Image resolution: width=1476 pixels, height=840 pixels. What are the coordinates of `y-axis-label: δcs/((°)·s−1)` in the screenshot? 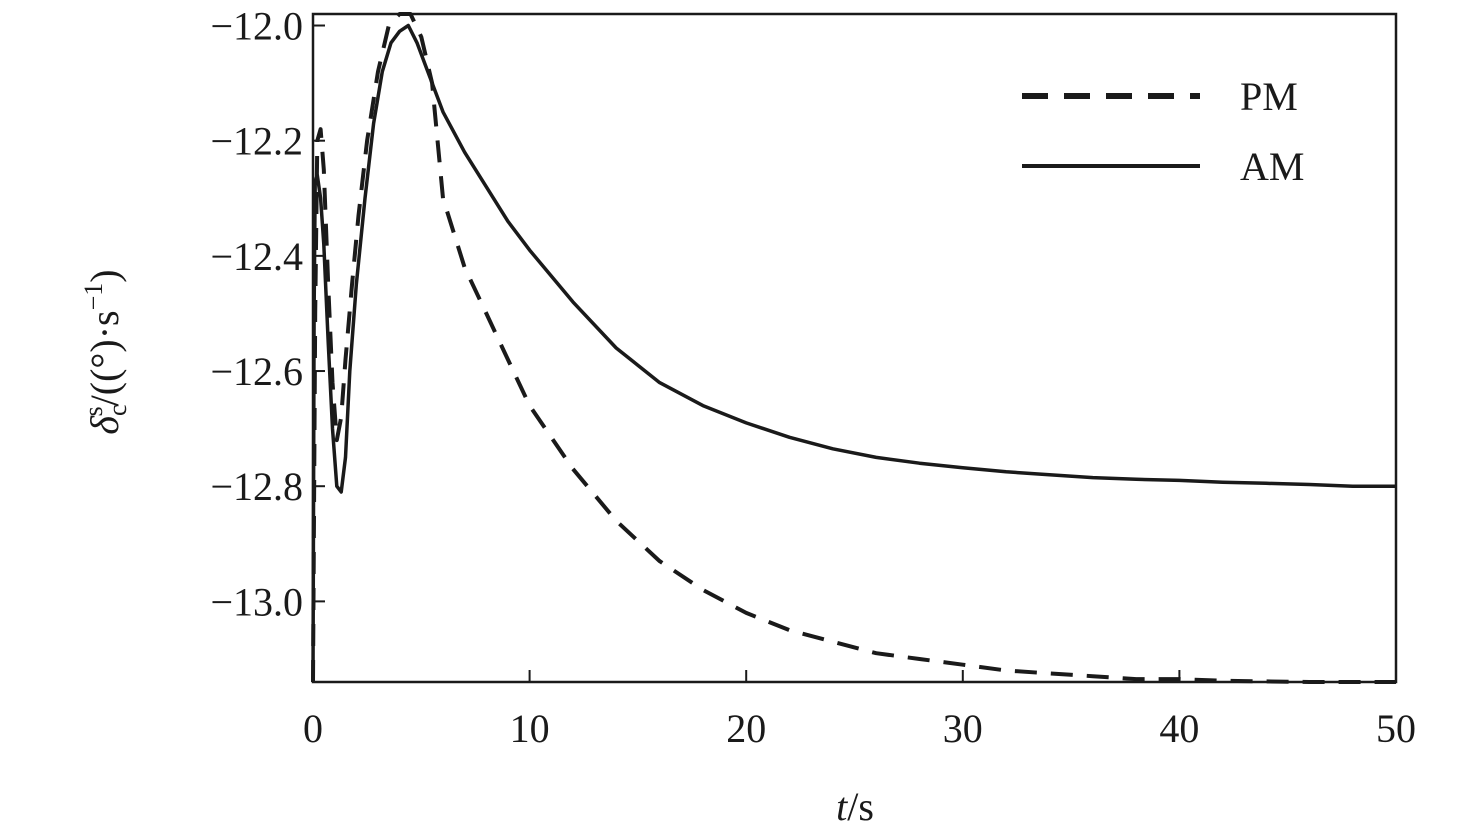 It's located at (105, 351).